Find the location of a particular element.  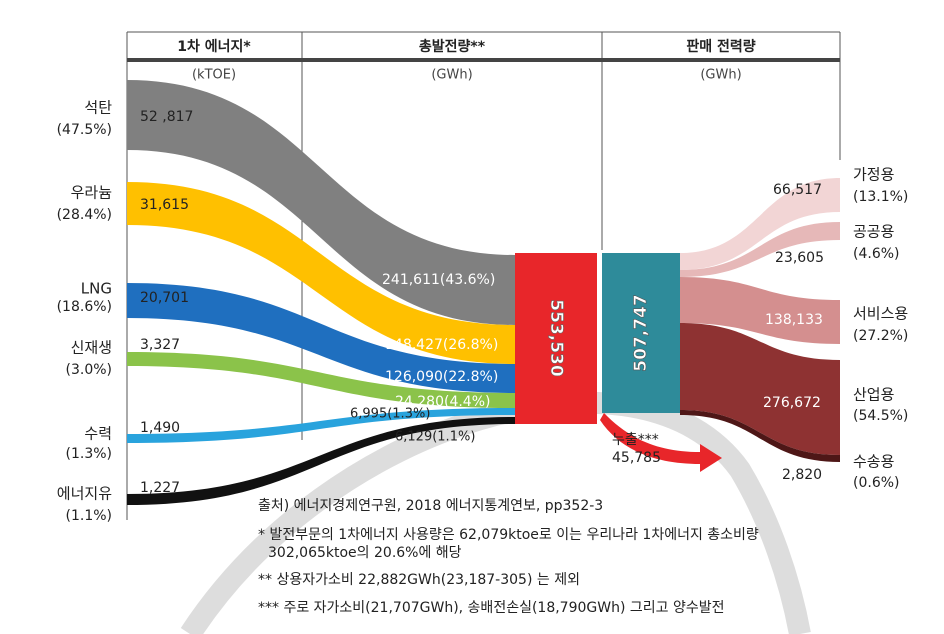

use-name: 서비스용 is located at coordinates (880, 314).